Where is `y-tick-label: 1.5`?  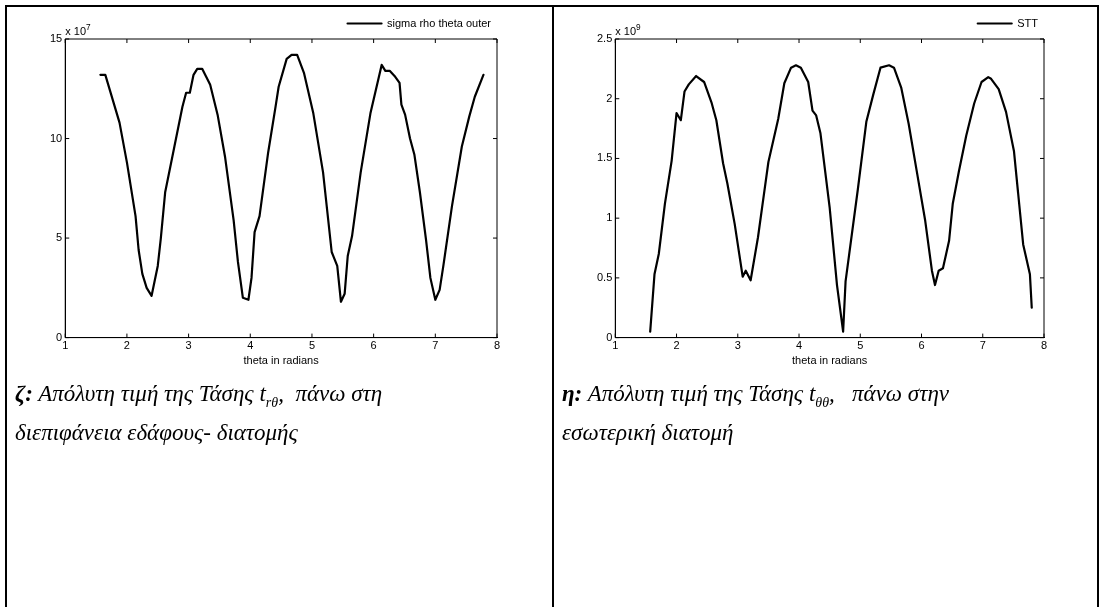 y-tick-label: 1.5 is located at coordinates (604, 157).